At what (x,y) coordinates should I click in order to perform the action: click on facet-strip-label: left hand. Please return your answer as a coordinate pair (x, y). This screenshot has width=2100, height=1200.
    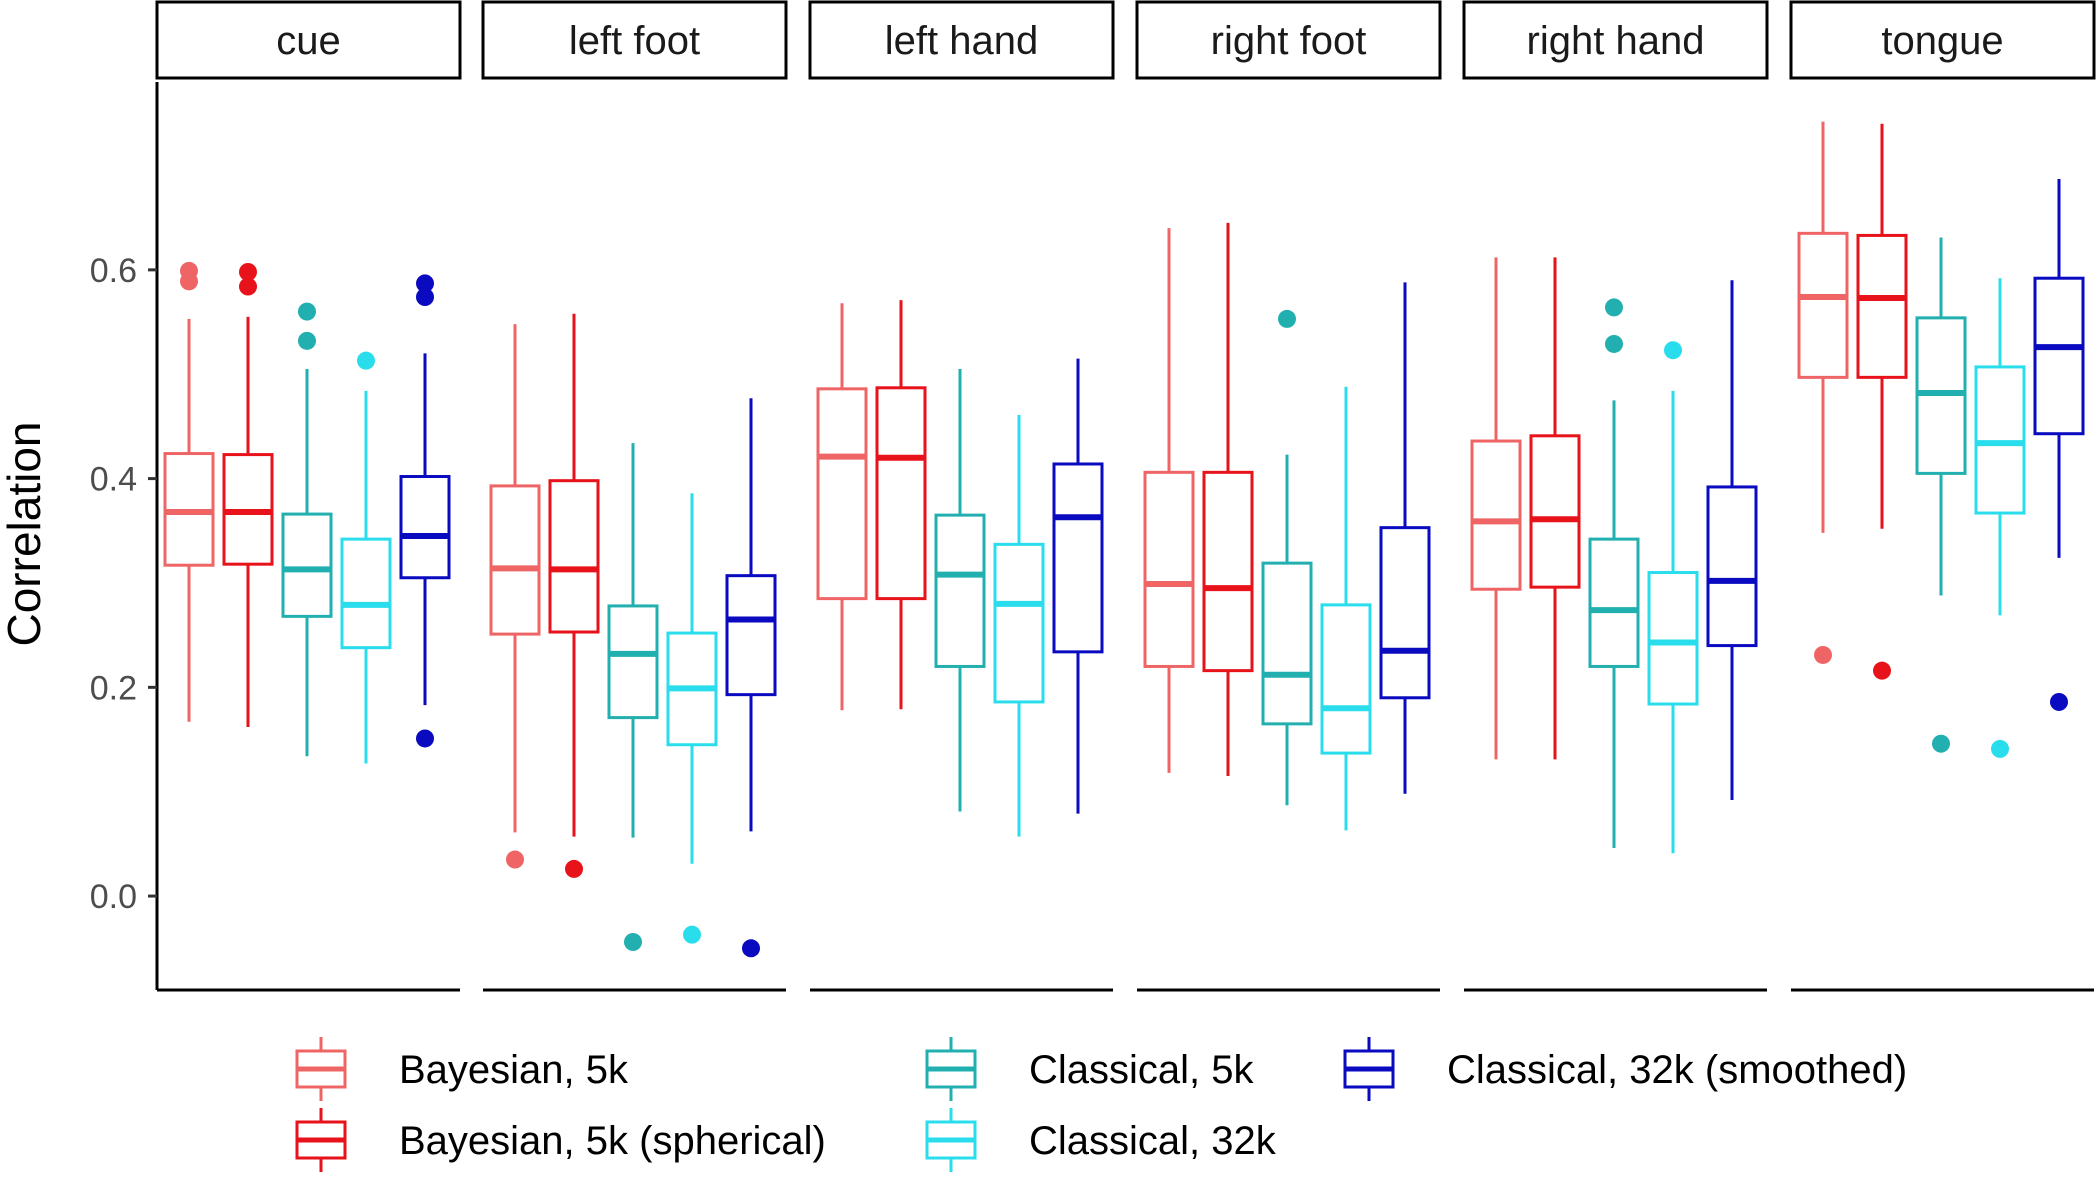
    Looking at the image, I should click on (961, 41).